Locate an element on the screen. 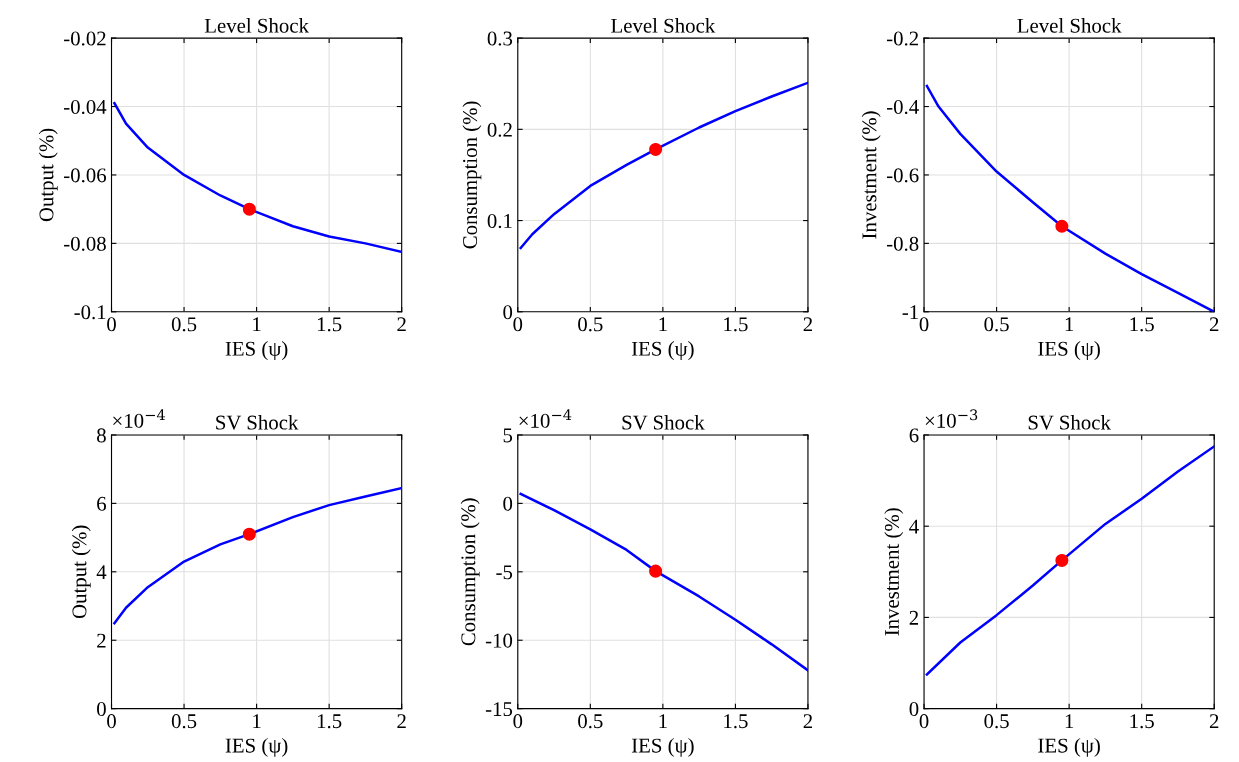  y-tick-label: 0.2 is located at coordinates (499, 129).